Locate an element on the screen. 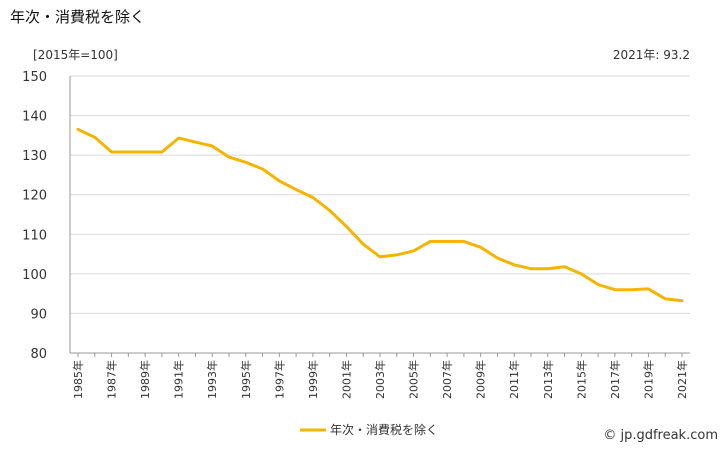 The width and height of the screenshot is (728, 450). chart-title: 年次・消費税を除く is located at coordinates (78, 17).